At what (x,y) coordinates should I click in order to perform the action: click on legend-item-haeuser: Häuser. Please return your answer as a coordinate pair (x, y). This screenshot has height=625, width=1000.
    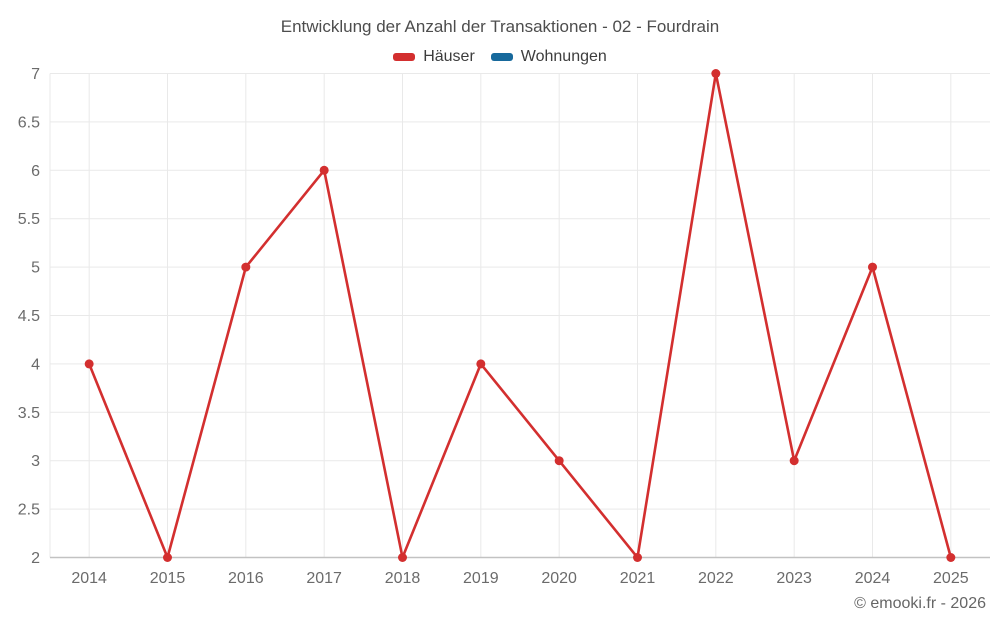
    Looking at the image, I should click on (434, 57).